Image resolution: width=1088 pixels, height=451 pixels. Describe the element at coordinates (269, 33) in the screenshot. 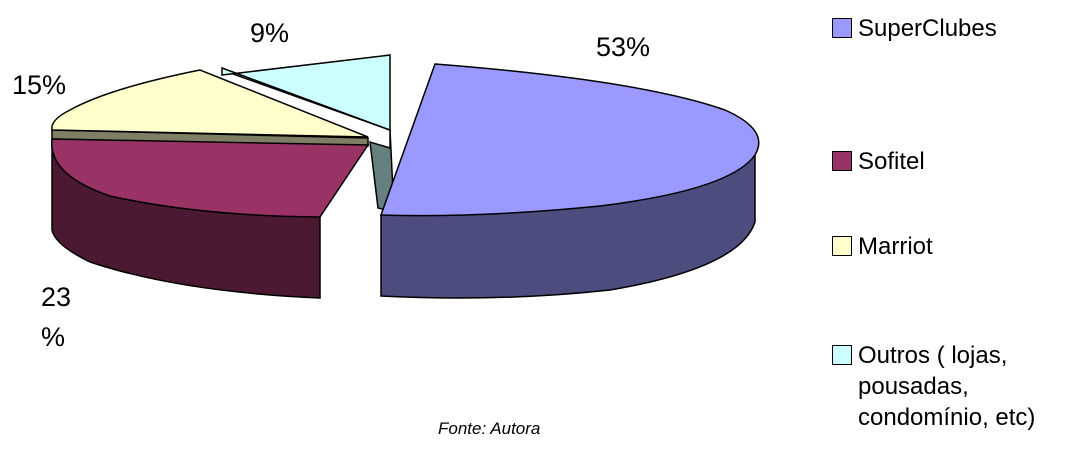

I see `pct-label-outros: 9%` at that location.